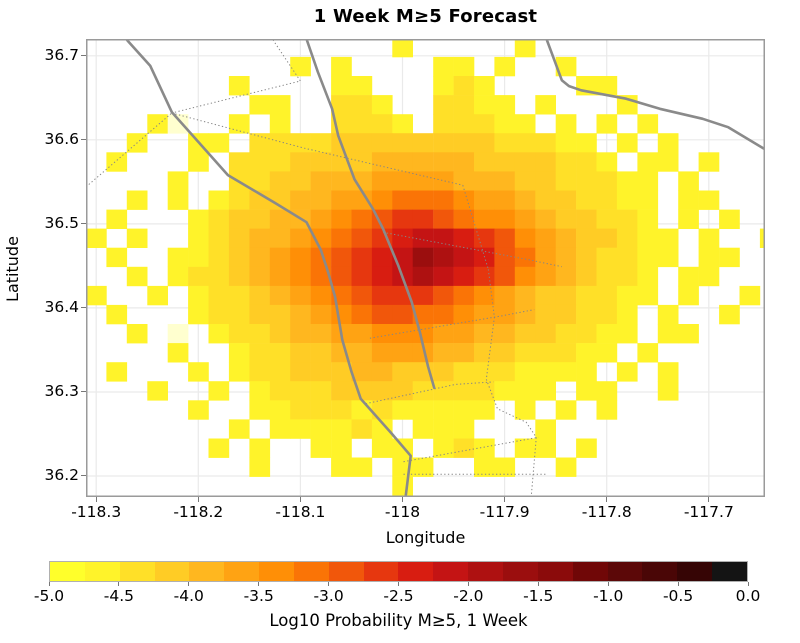 The image size is (800, 643). I want to click on x-axis-label: Longitude, so click(425, 537).